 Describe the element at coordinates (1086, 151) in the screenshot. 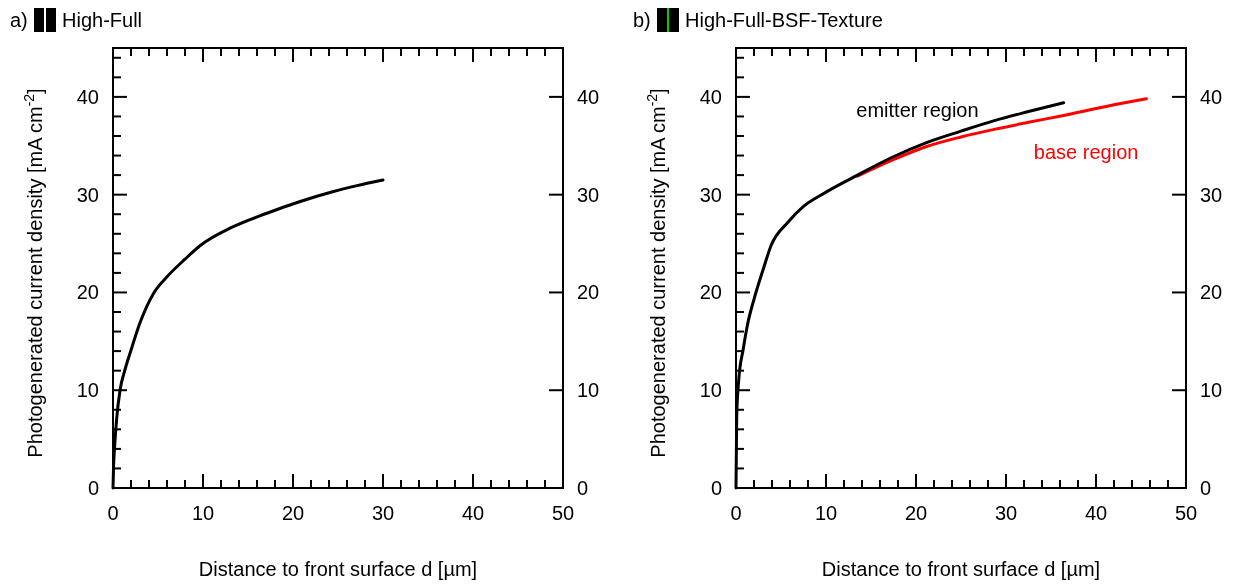

I see `series-label: base region` at that location.